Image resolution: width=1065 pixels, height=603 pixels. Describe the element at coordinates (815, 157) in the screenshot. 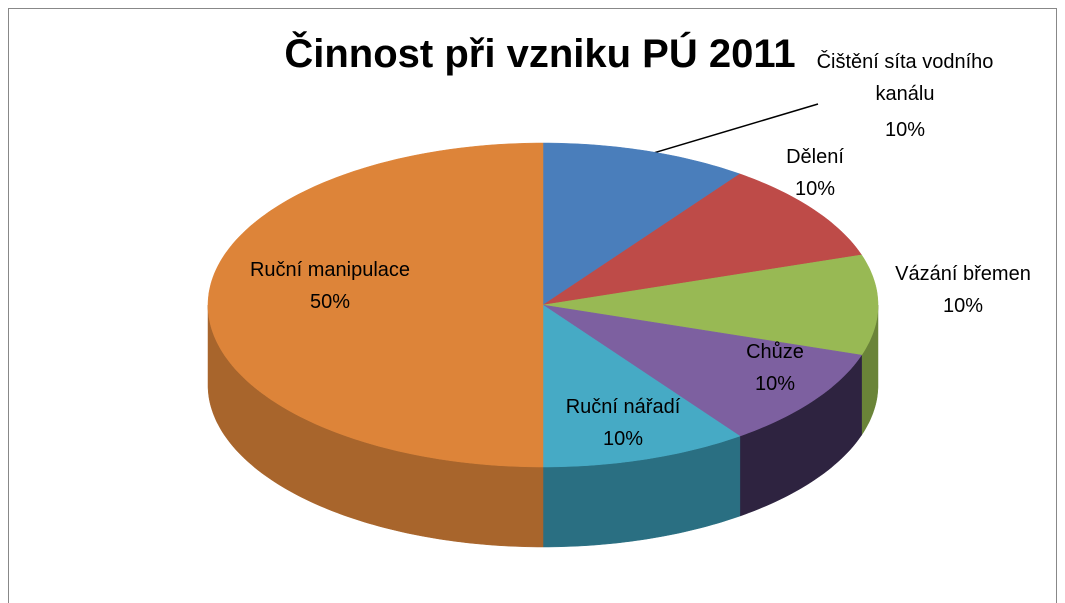

I see `slice-label: Dělení` at that location.